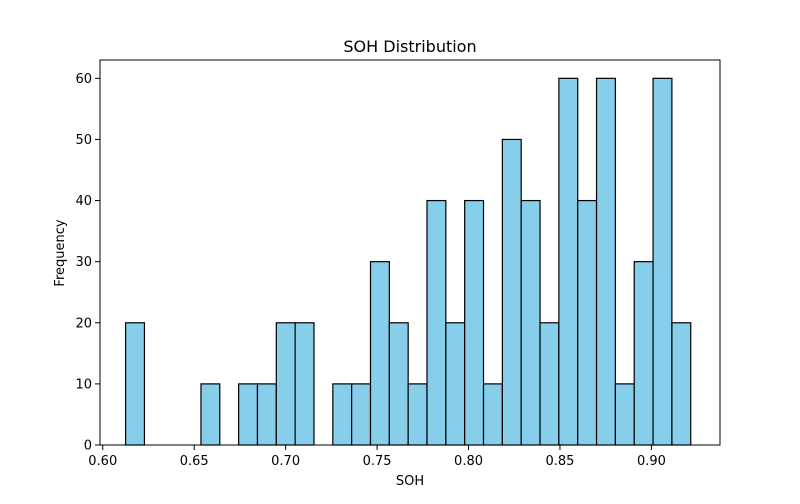 The image size is (800, 504). What do you see at coordinates (88, 446) in the screenshot?
I see `y-tick-label: 0` at bounding box center [88, 446].